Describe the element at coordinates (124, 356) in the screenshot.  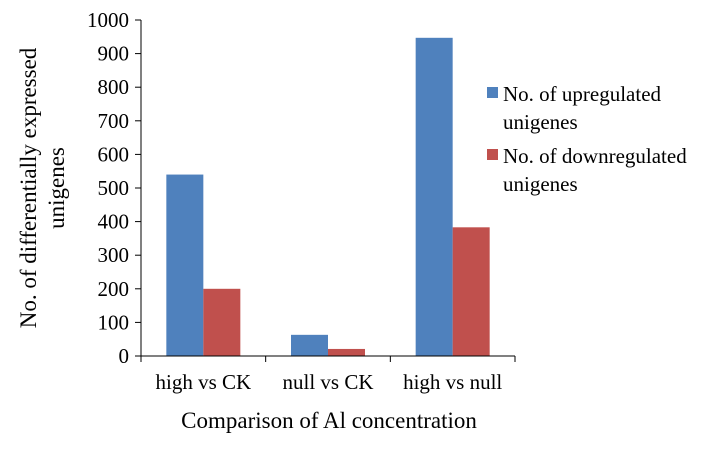
I see `y-tick-label: 0` at that location.